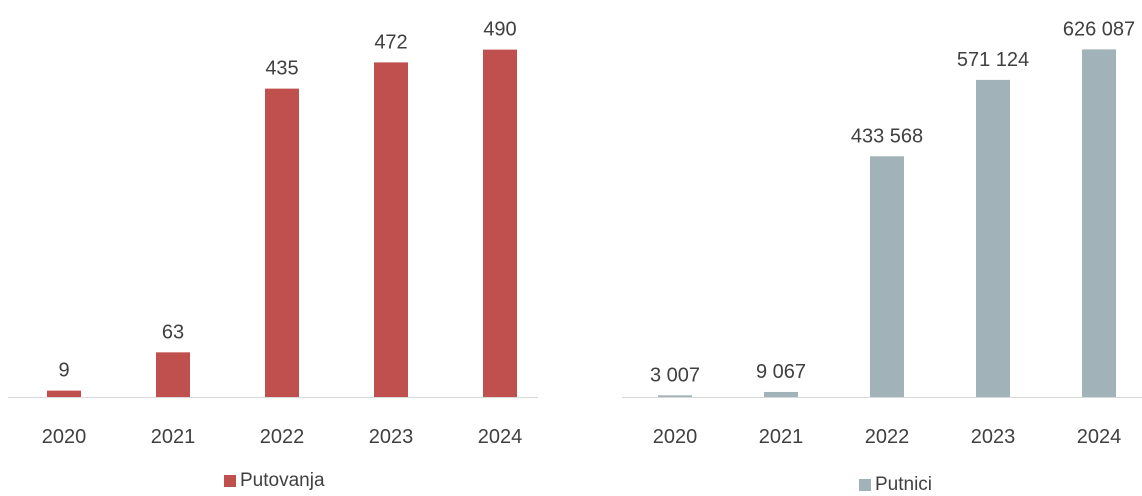 The image size is (1142, 496). Describe the element at coordinates (887, 136) in the screenshot. I see `data-label-2022: 433 568` at that location.